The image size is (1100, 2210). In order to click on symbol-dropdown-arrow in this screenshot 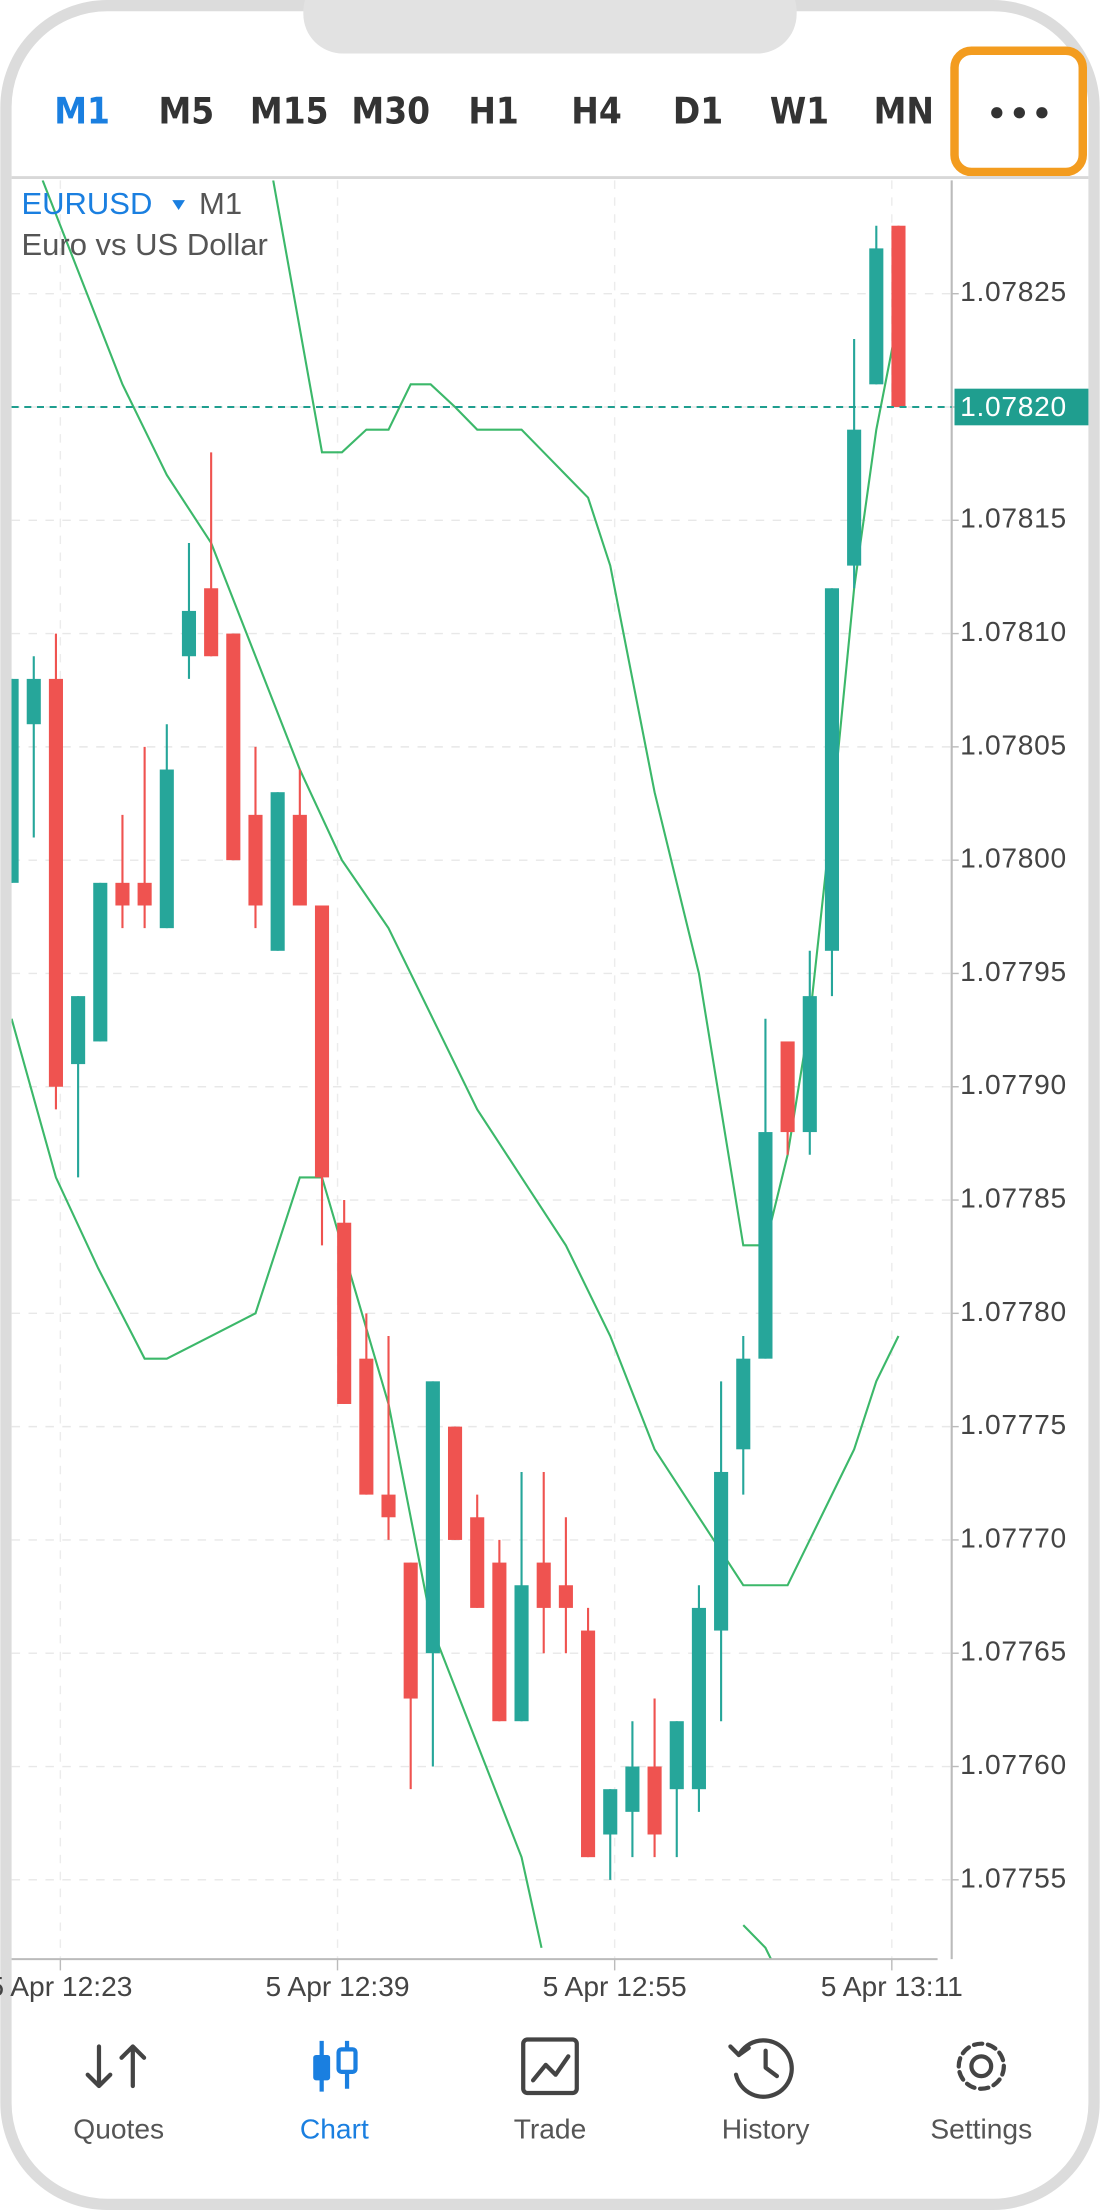, I will do `click(178, 205)`.